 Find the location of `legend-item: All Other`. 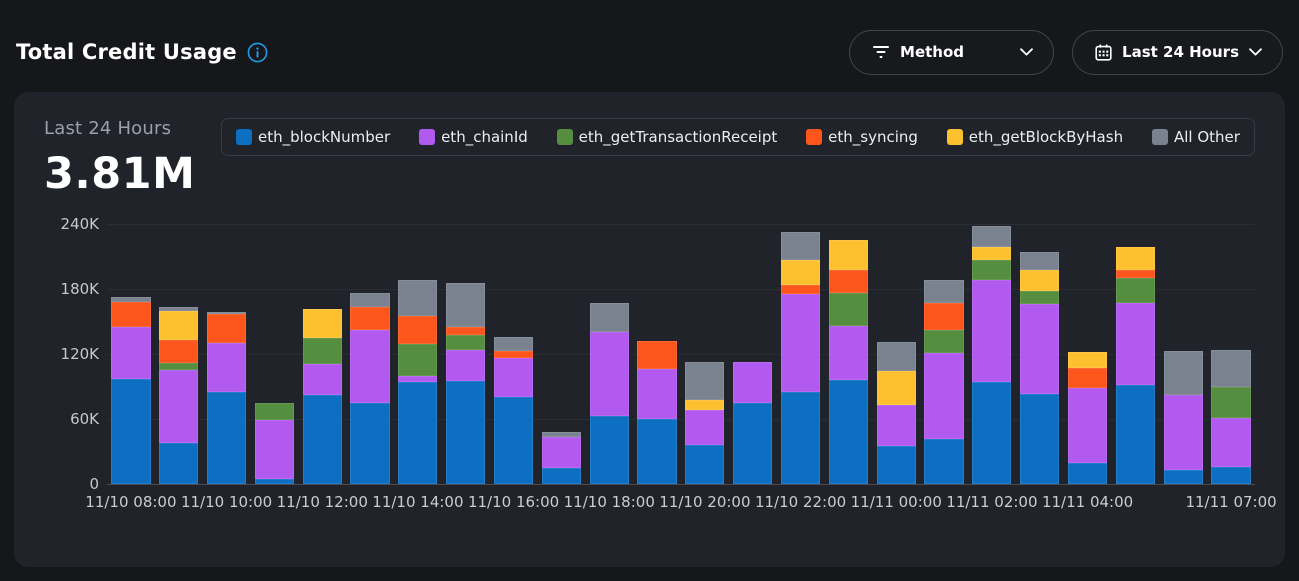

legend-item: All Other is located at coordinates (1195, 137).